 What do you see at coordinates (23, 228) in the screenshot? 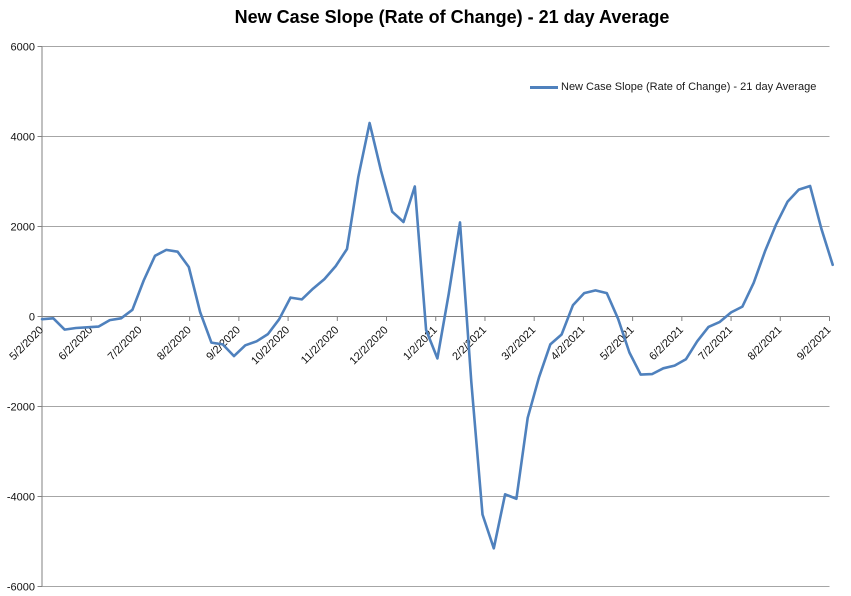
I see `y-axis-label: 2000` at bounding box center [23, 228].